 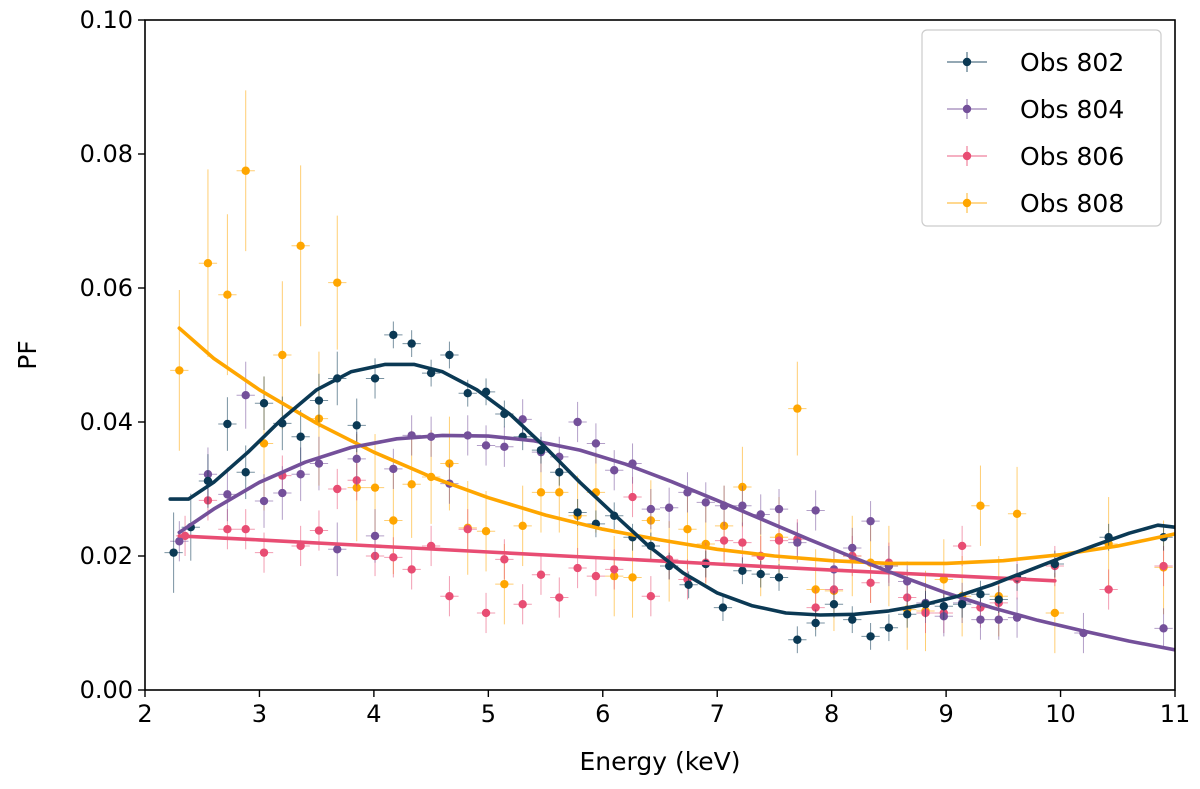 I want to click on legend-entry: Obs 808, so click(x=1035, y=203).